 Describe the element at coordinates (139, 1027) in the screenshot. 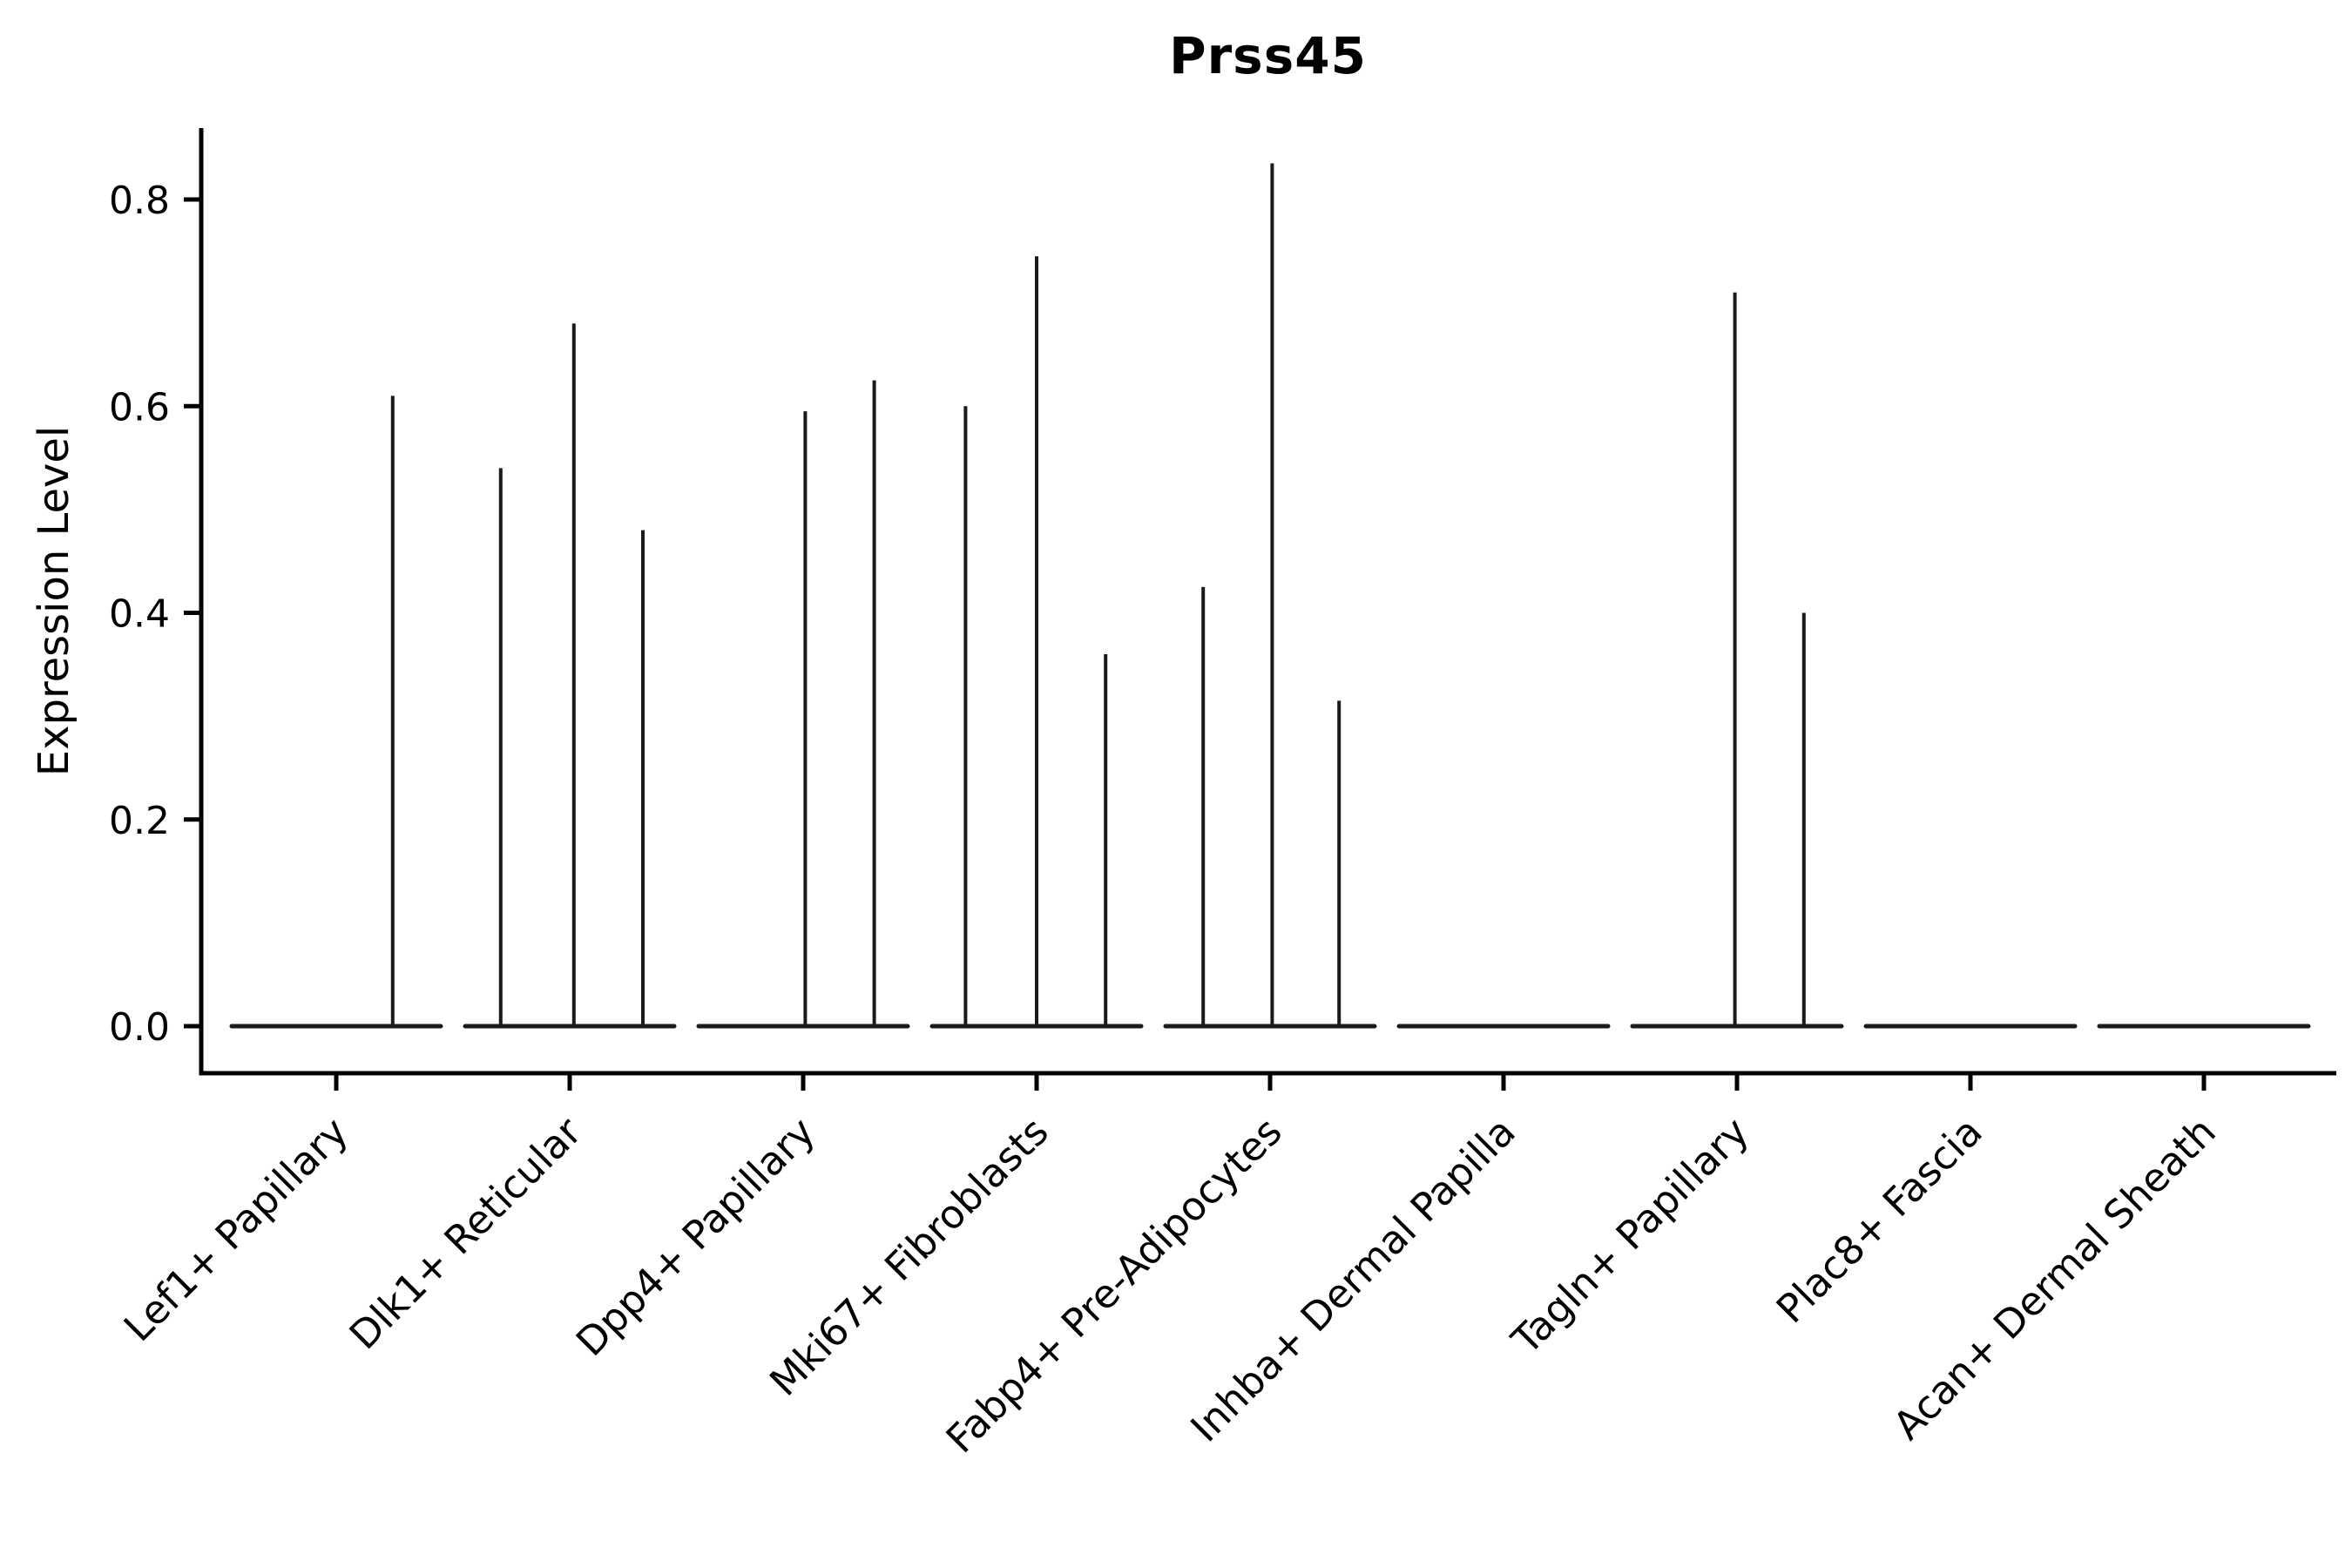

I see `y-tick-label: 0.0` at that location.